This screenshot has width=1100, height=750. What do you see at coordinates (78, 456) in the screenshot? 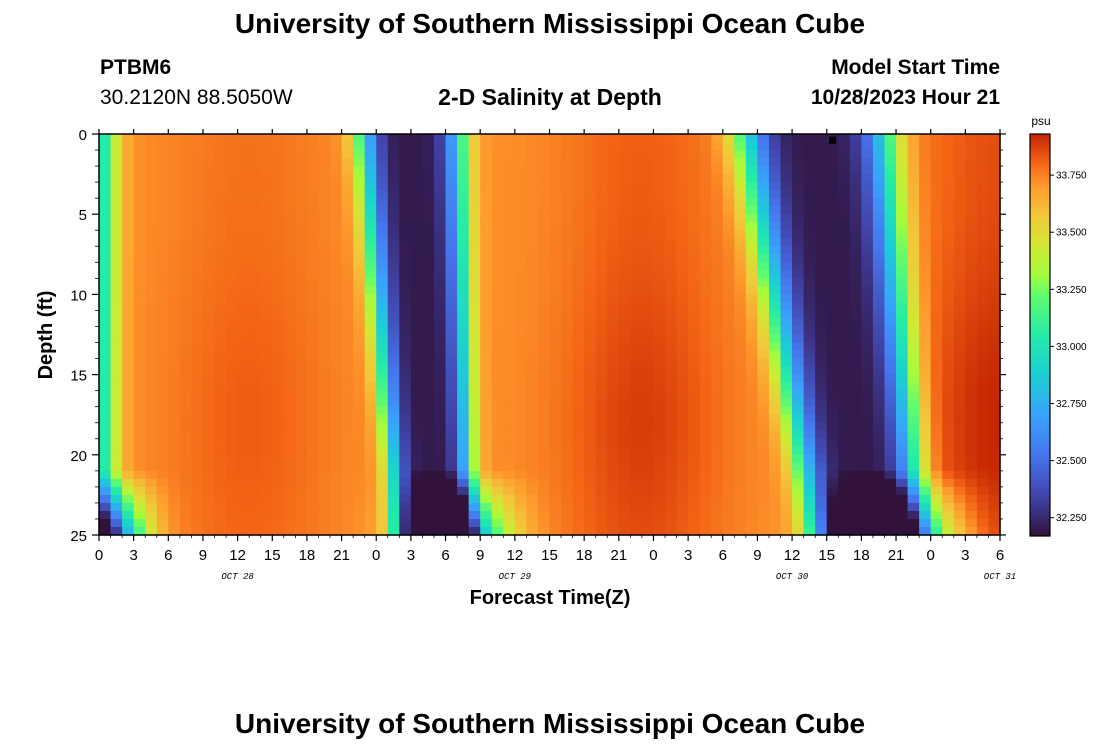
I see `y-tick-label: 20` at bounding box center [78, 456].